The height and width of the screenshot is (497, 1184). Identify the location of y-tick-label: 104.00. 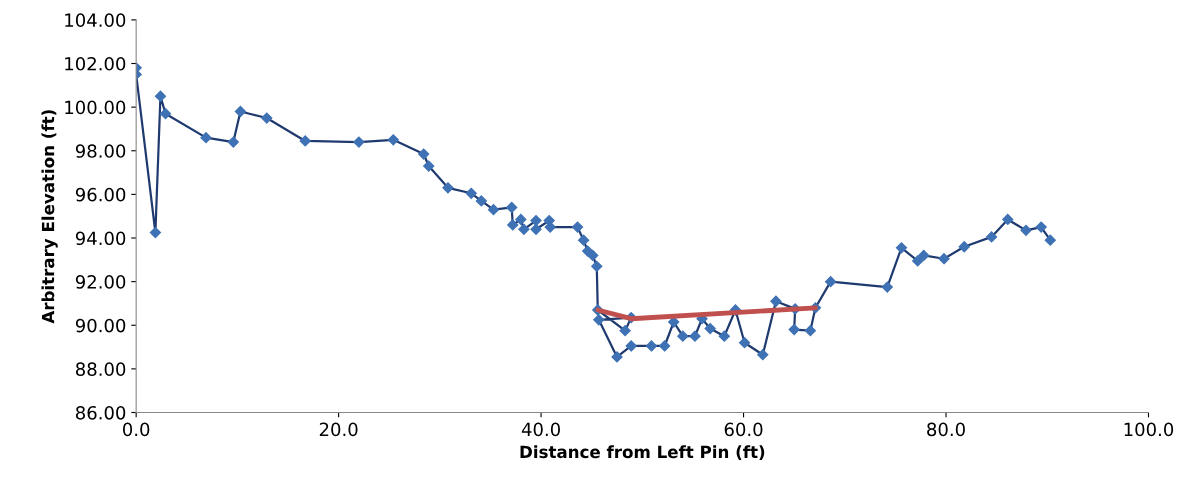
(95, 20).